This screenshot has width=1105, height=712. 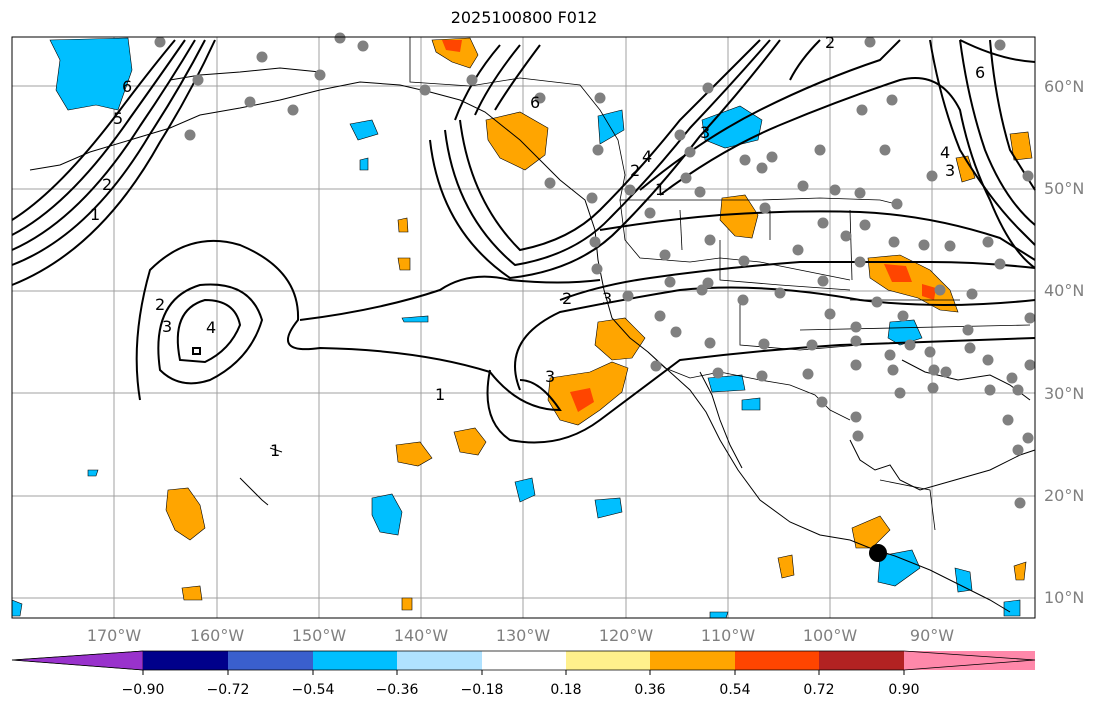 I want to click on colorbar-tick-label: −0.36, so click(x=397, y=690).